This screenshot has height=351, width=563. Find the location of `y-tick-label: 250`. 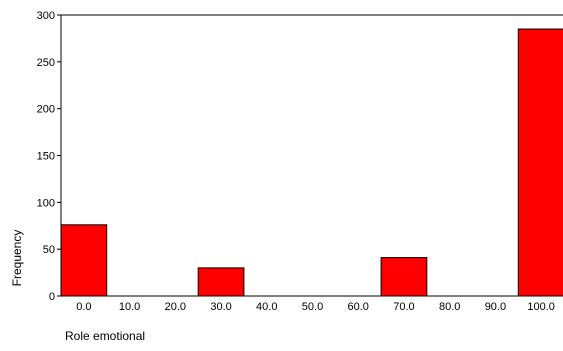

y-tick-label: 250 is located at coordinates (46, 63).